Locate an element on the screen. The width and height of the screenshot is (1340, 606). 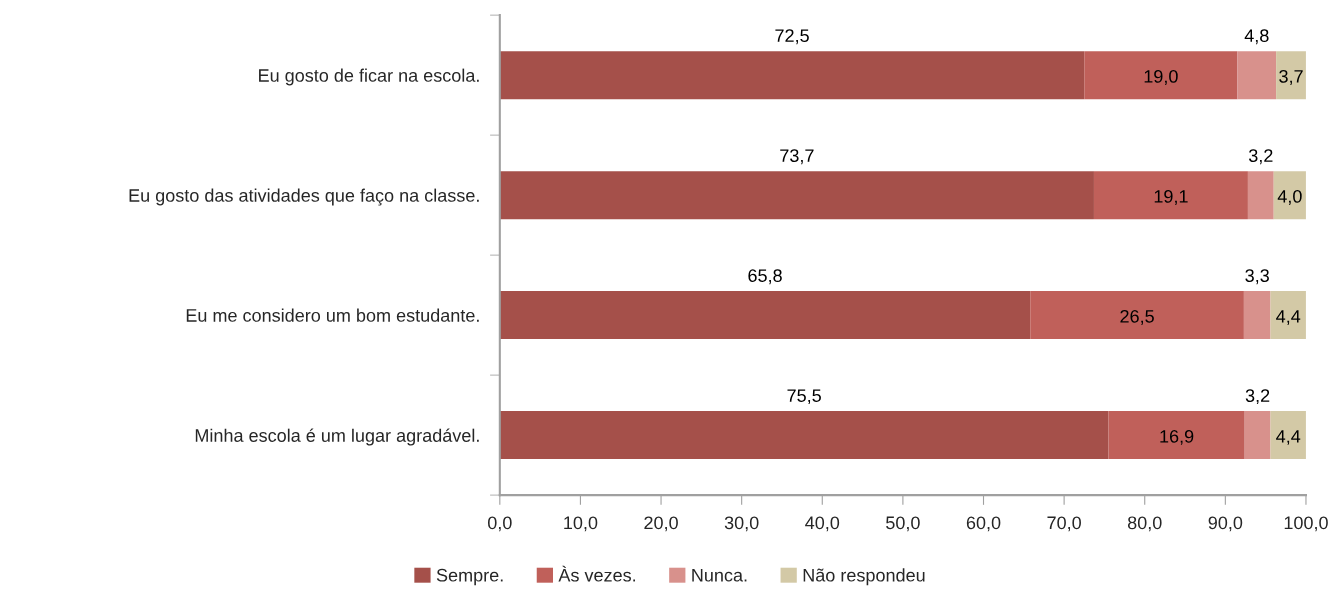
x-tick-label: 10,0 is located at coordinates (581, 524).